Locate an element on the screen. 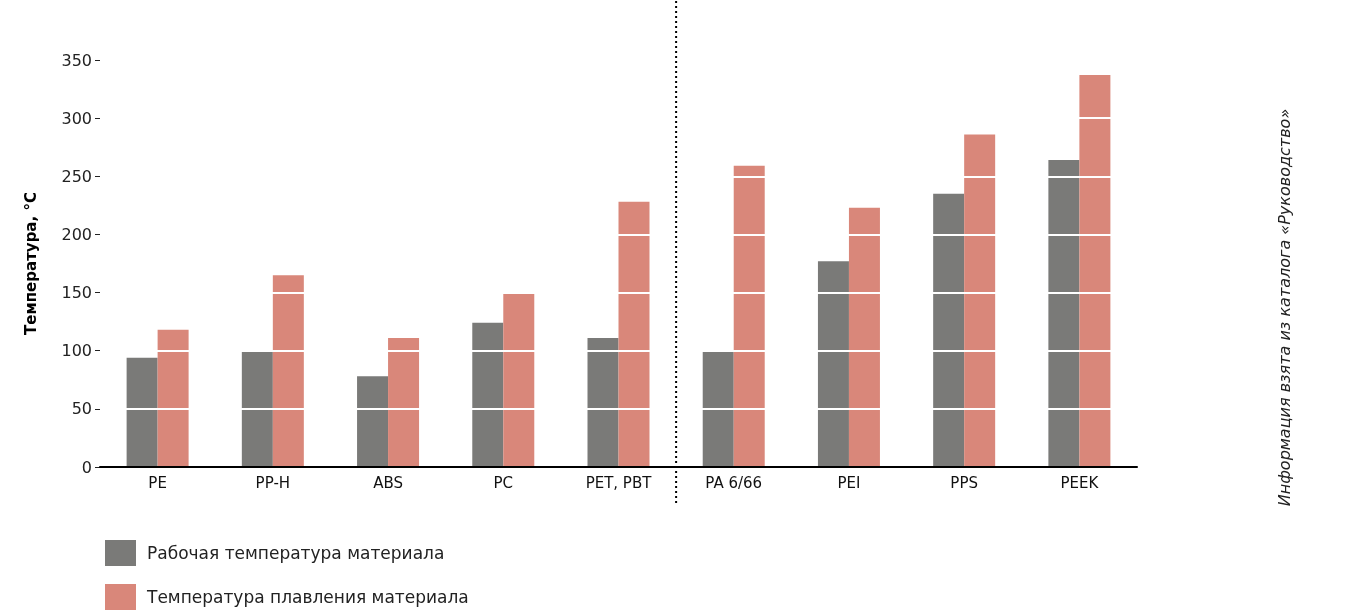  legend-label: Рабочая температура материала is located at coordinates (296, 553).